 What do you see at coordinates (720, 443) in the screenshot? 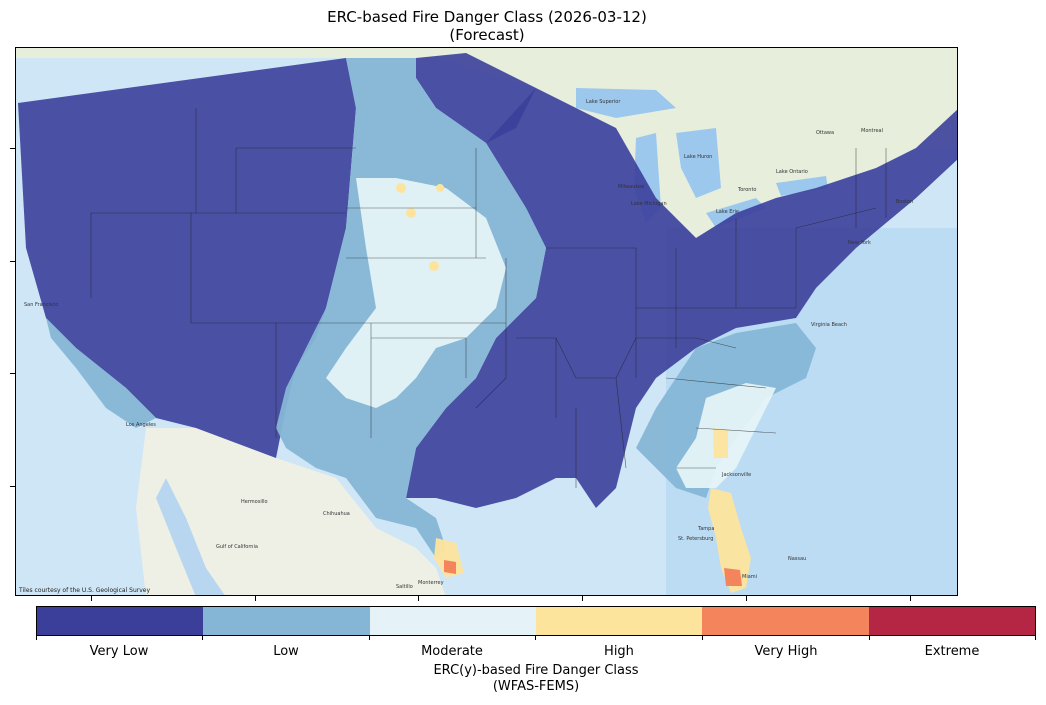
I see `region-georgia-high` at bounding box center [720, 443].